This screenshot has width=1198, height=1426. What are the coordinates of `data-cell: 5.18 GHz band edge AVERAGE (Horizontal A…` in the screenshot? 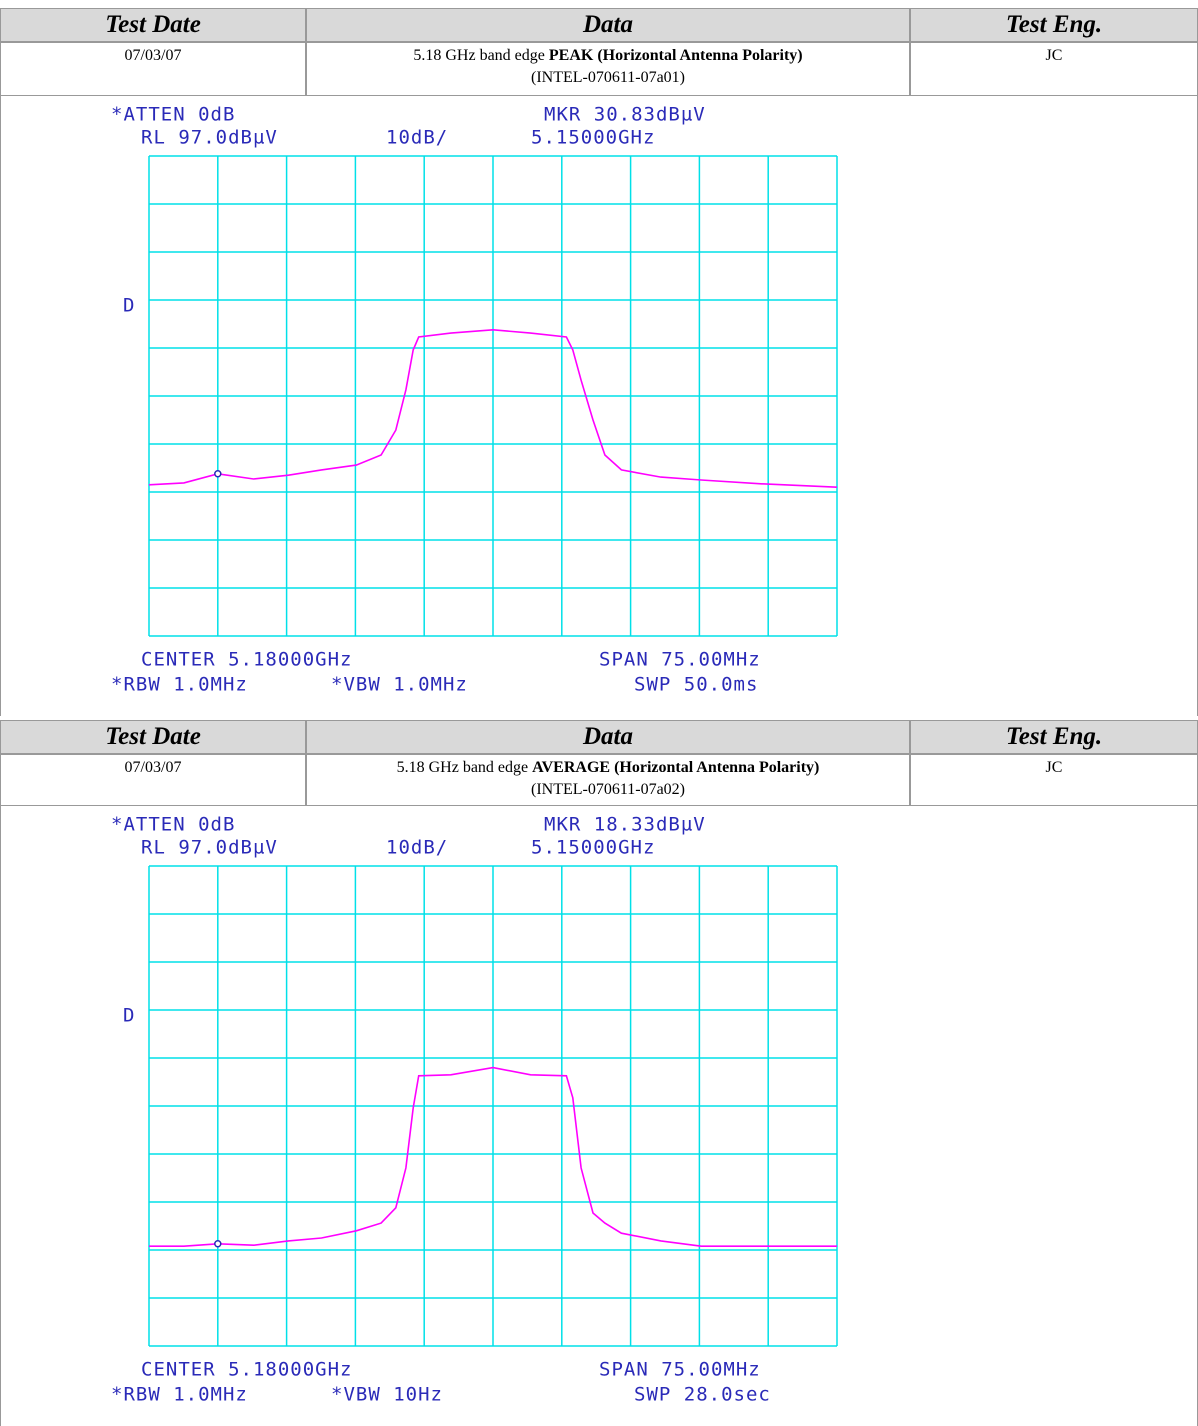 It's located at (608, 780).